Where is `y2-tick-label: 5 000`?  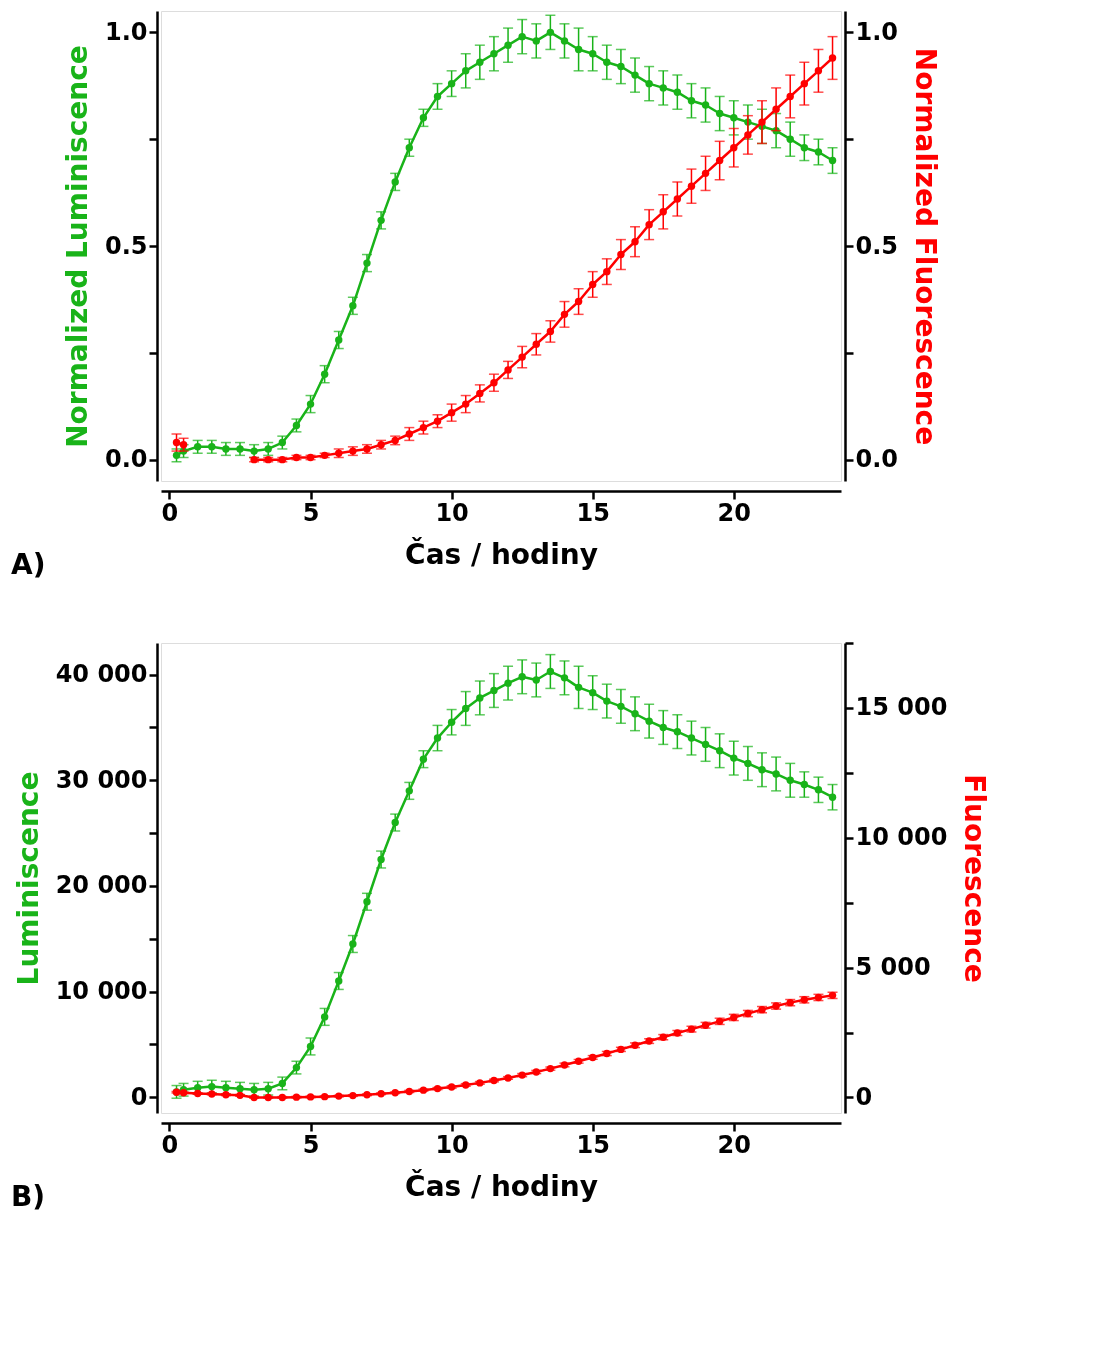
y2-tick-label: 5 000 is located at coordinates (893, 967).